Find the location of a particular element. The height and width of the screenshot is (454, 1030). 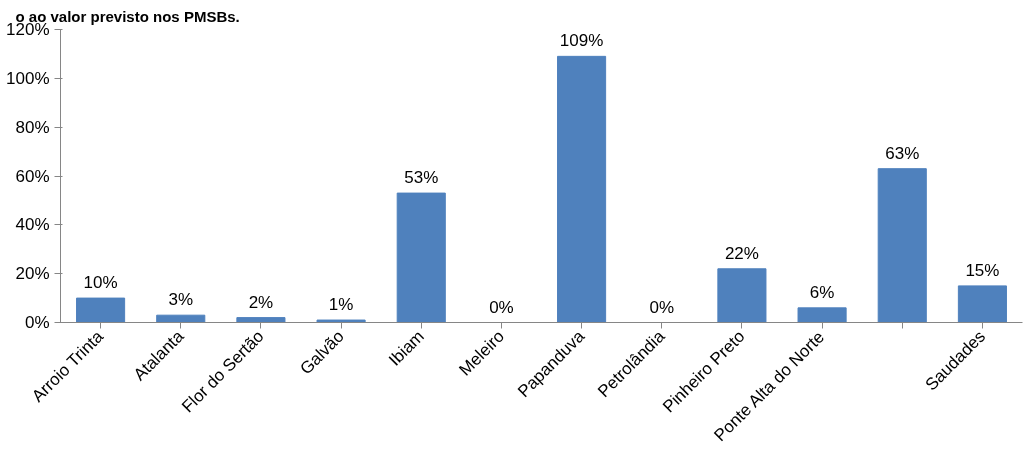

data-label: 15% is located at coordinates (982, 270).